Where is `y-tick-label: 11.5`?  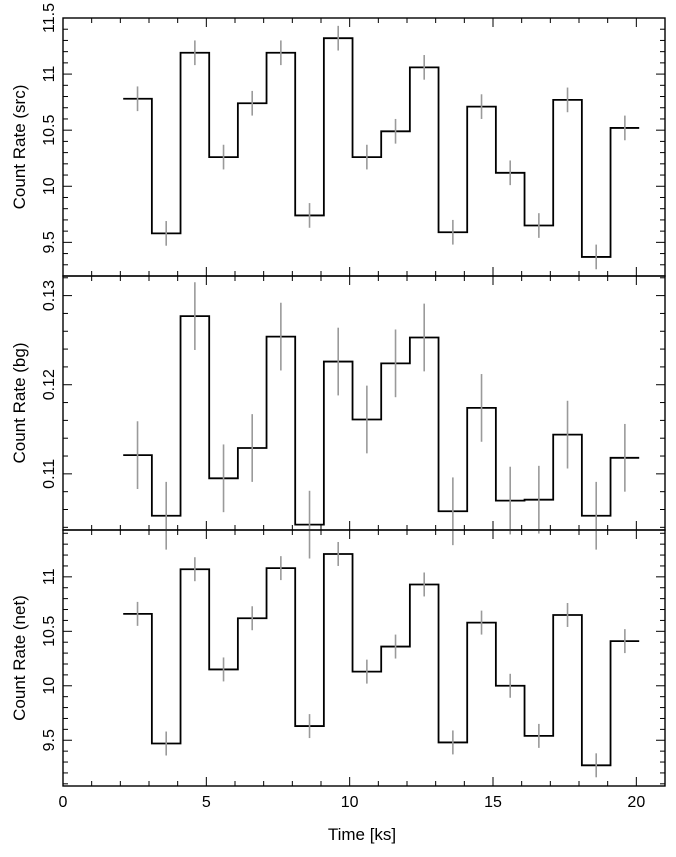
y-tick-label: 11.5 is located at coordinates (49, 18).